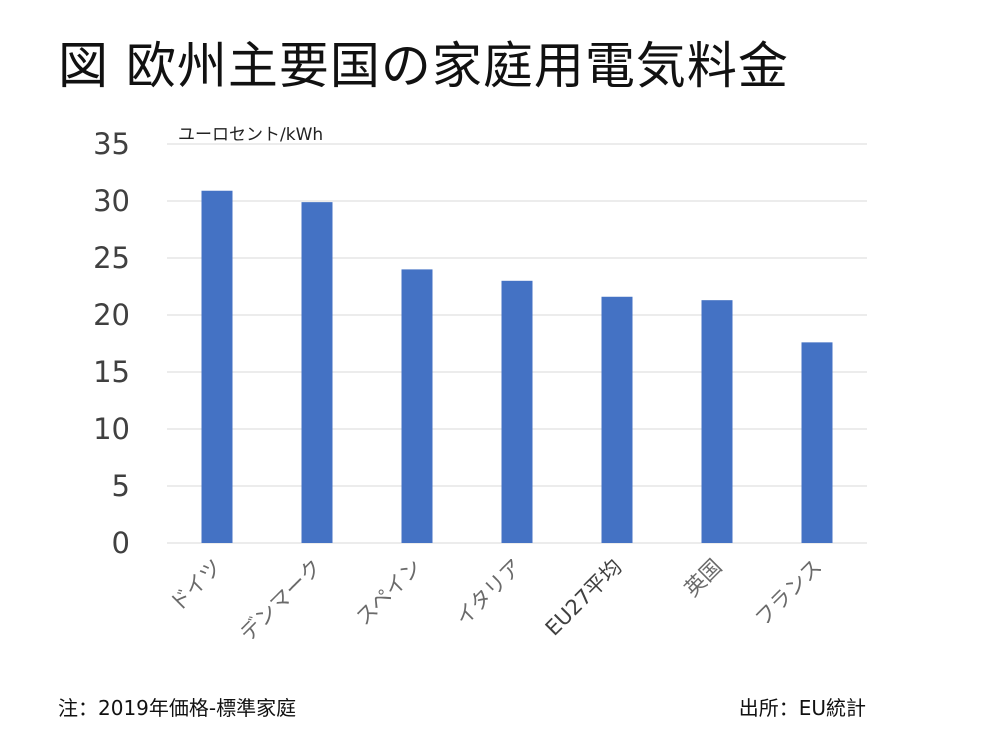  Describe the element at coordinates (280, 600) in the screenshot. I see `x-tick-label: デンマーク` at that location.